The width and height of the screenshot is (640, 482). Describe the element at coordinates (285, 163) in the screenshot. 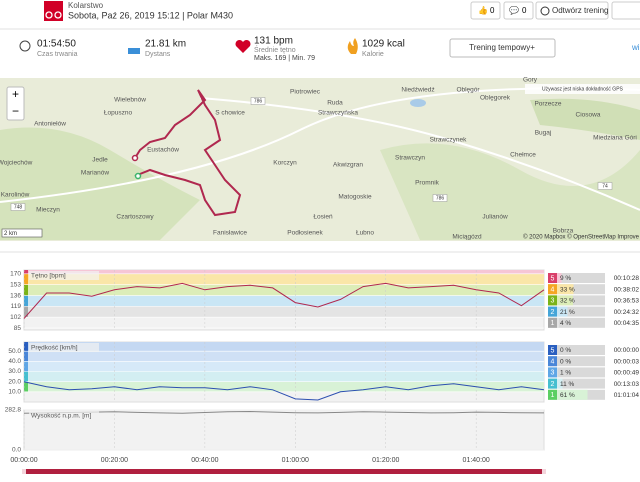

I see `place-label: Korczyn` at that location.